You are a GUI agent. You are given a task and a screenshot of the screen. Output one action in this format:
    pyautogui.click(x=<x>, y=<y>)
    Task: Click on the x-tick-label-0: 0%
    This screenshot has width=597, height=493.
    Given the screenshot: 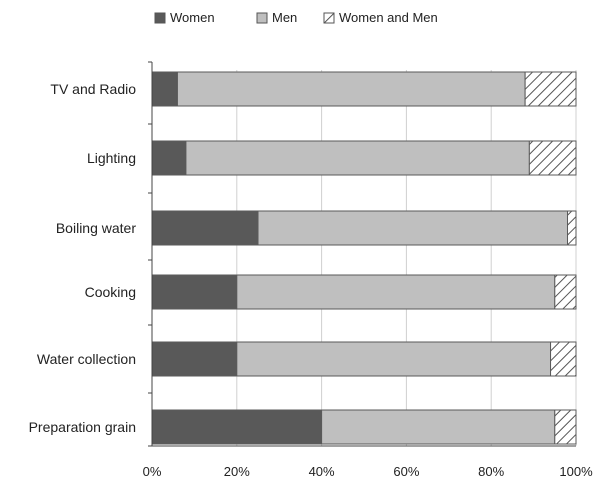 What is the action you would take?
    pyautogui.click(x=152, y=471)
    